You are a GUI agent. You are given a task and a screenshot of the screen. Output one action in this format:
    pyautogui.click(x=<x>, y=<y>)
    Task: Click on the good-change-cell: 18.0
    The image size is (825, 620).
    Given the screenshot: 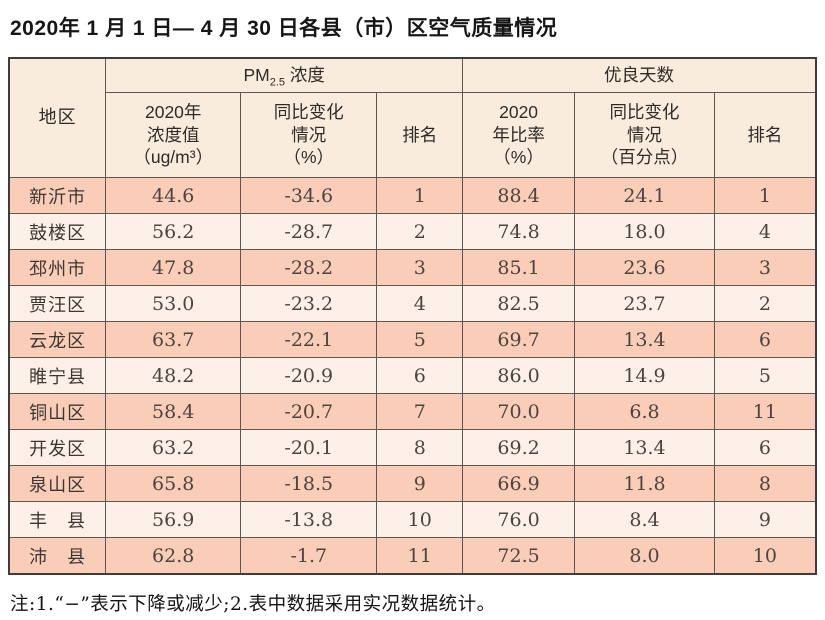 What is the action you would take?
    pyautogui.click(x=644, y=231)
    